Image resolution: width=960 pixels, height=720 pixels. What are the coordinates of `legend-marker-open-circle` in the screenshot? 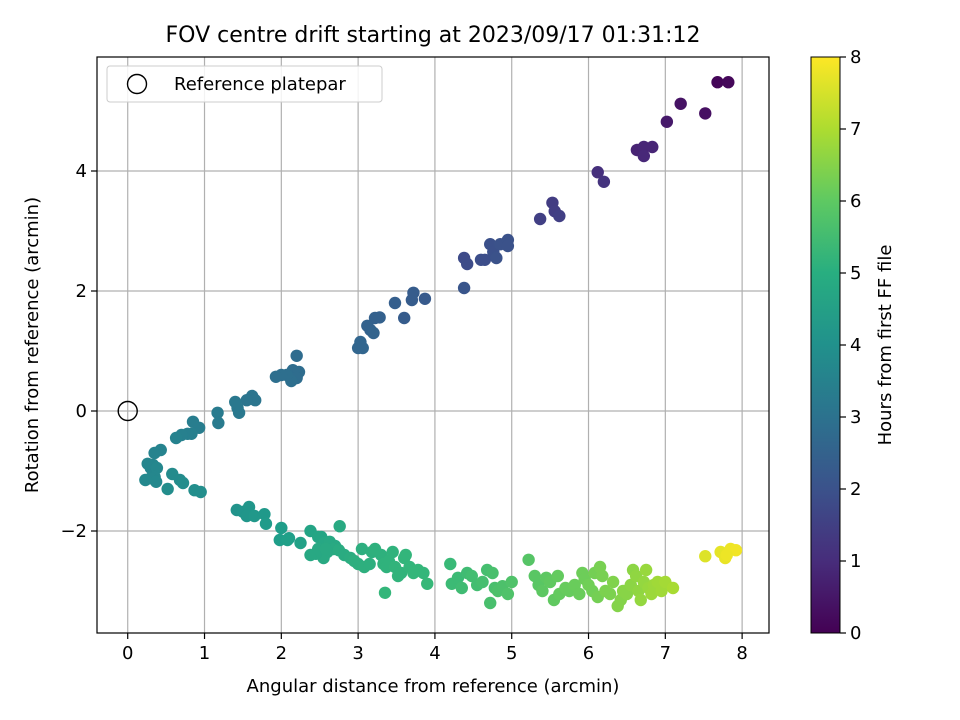 It's located at (137, 84).